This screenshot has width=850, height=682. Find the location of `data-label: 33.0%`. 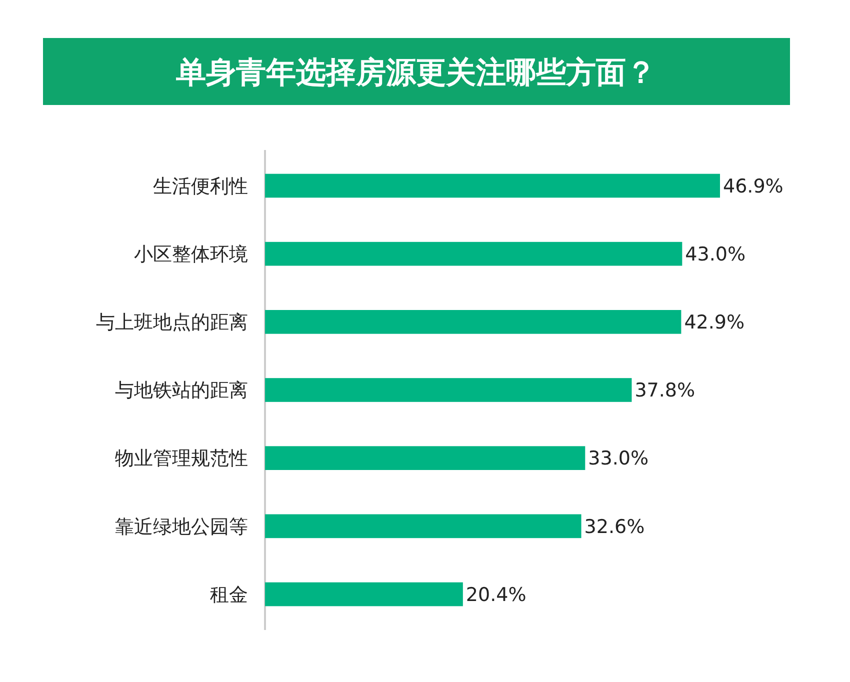

data-label: 33.0% is located at coordinates (618, 459).